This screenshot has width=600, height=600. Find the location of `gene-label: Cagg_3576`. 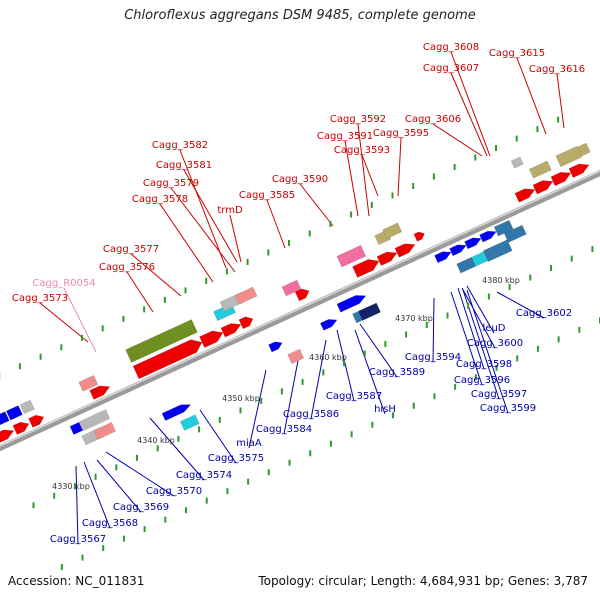

gene-label: Cagg_3576 is located at coordinates (127, 267).